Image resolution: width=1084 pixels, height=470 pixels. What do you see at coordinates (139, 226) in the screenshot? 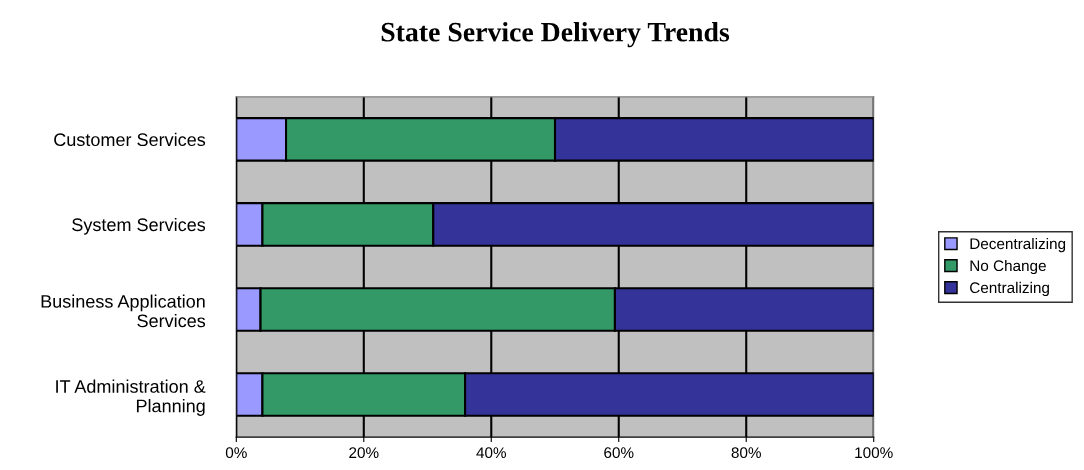
I see `y-tick-label: System Services` at bounding box center [139, 226].